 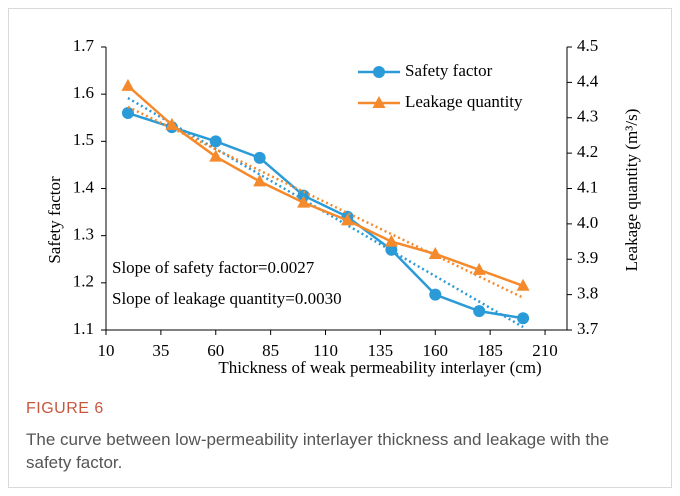 I want to click on y2-tick-label: 4.0, so click(x=587, y=222).